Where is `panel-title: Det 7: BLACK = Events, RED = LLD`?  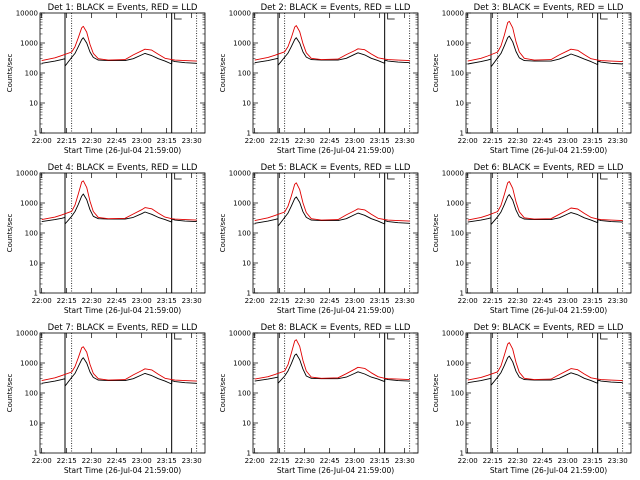 panel-title: Det 7: BLACK = Events, RED = LLD is located at coordinates (123, 328).